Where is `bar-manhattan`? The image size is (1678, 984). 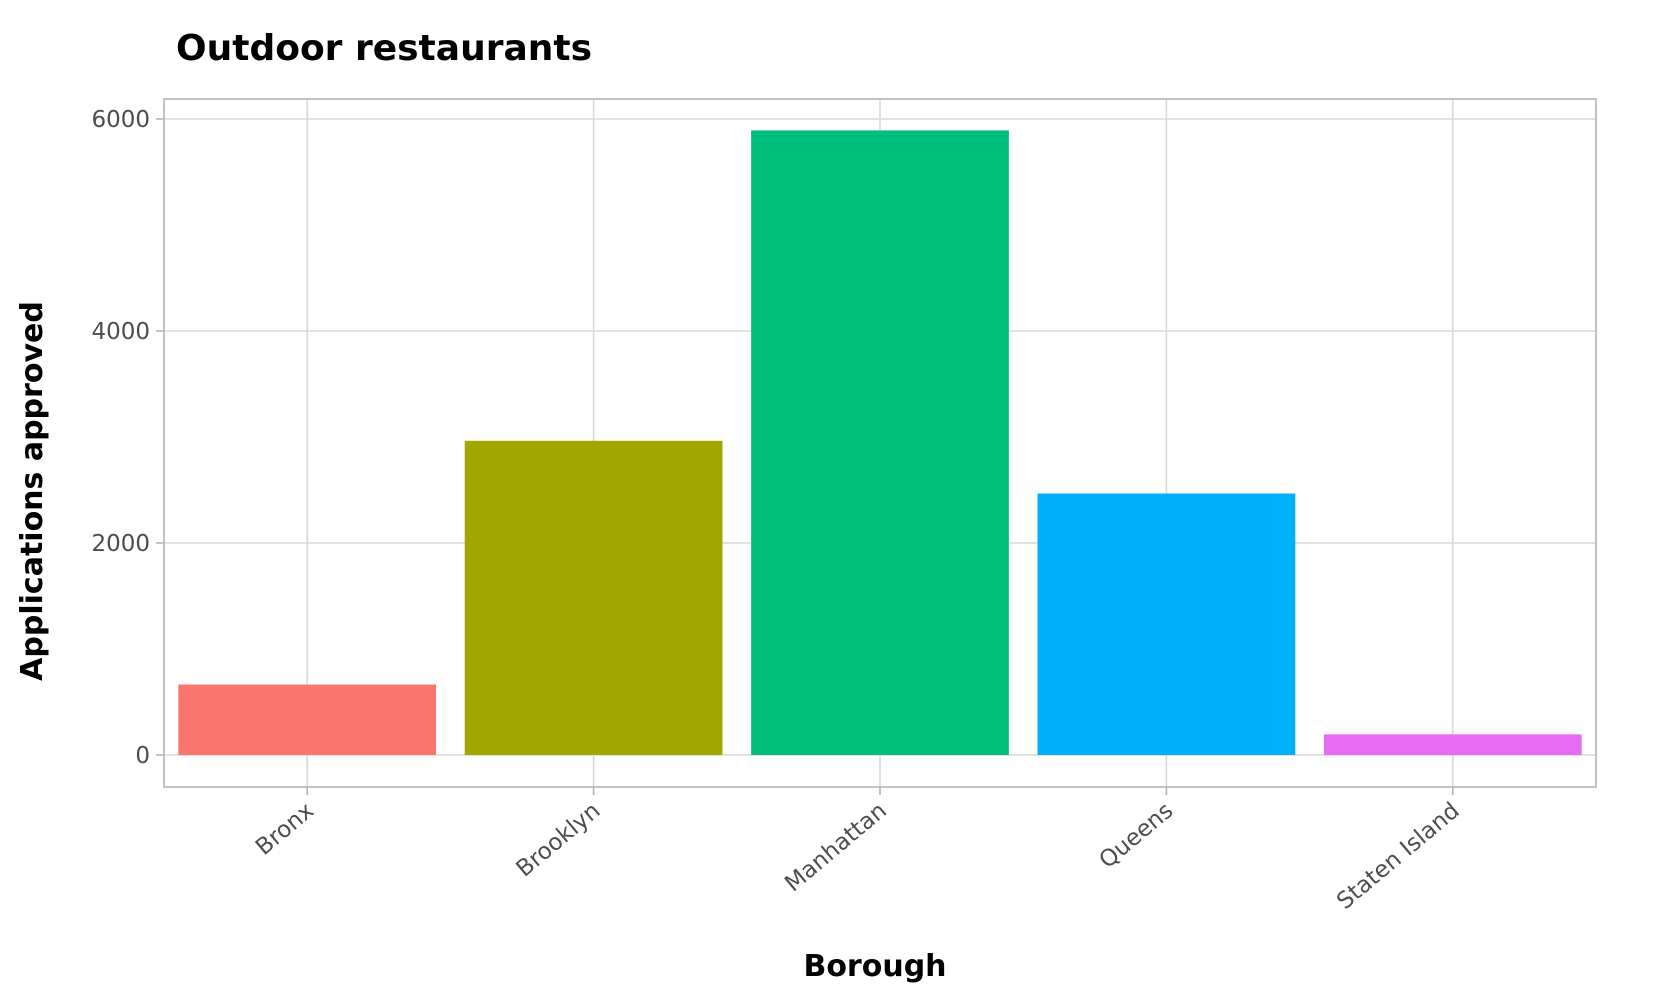 bar-manhattan is located at coordinates (880, 442).